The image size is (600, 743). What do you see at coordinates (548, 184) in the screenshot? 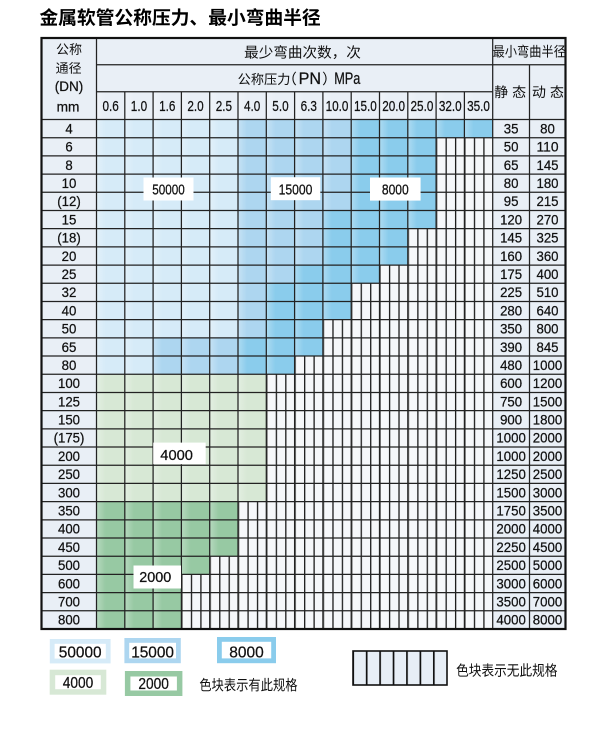
I see `svg-text: 180` at bounding box center [548, 184].